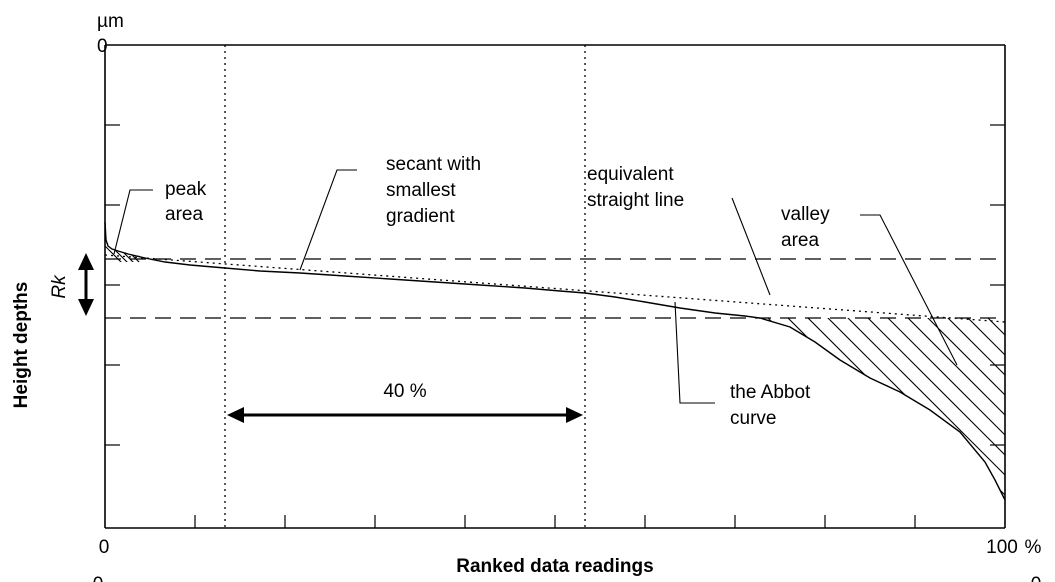  I want to click on peak-area-label-line1: peak, so click(186, 189).